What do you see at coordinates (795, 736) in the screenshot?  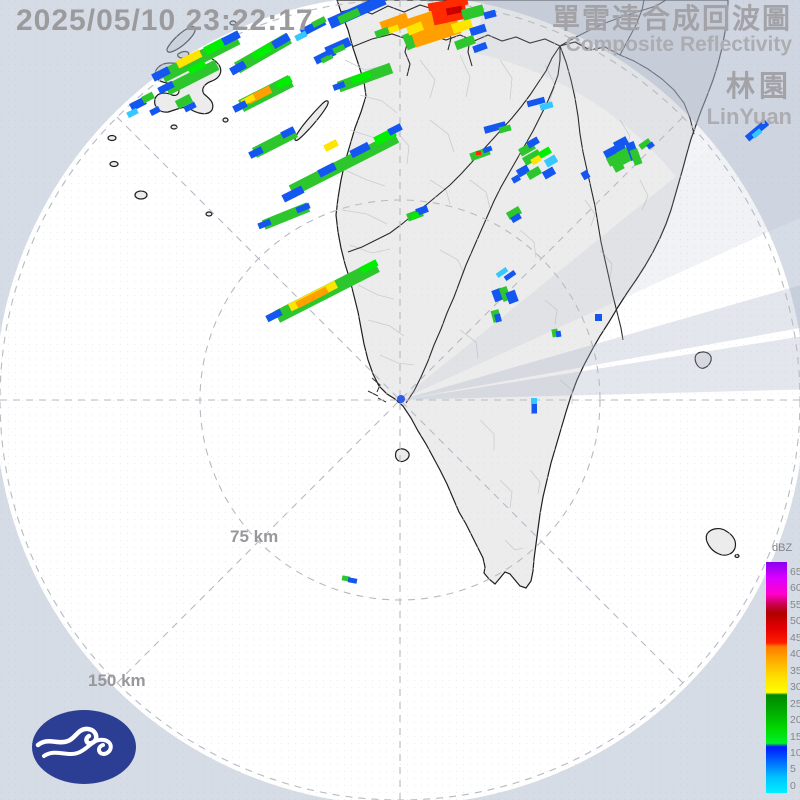 I see `dbz-tick-15: 15` at bounding box center [795, 736].